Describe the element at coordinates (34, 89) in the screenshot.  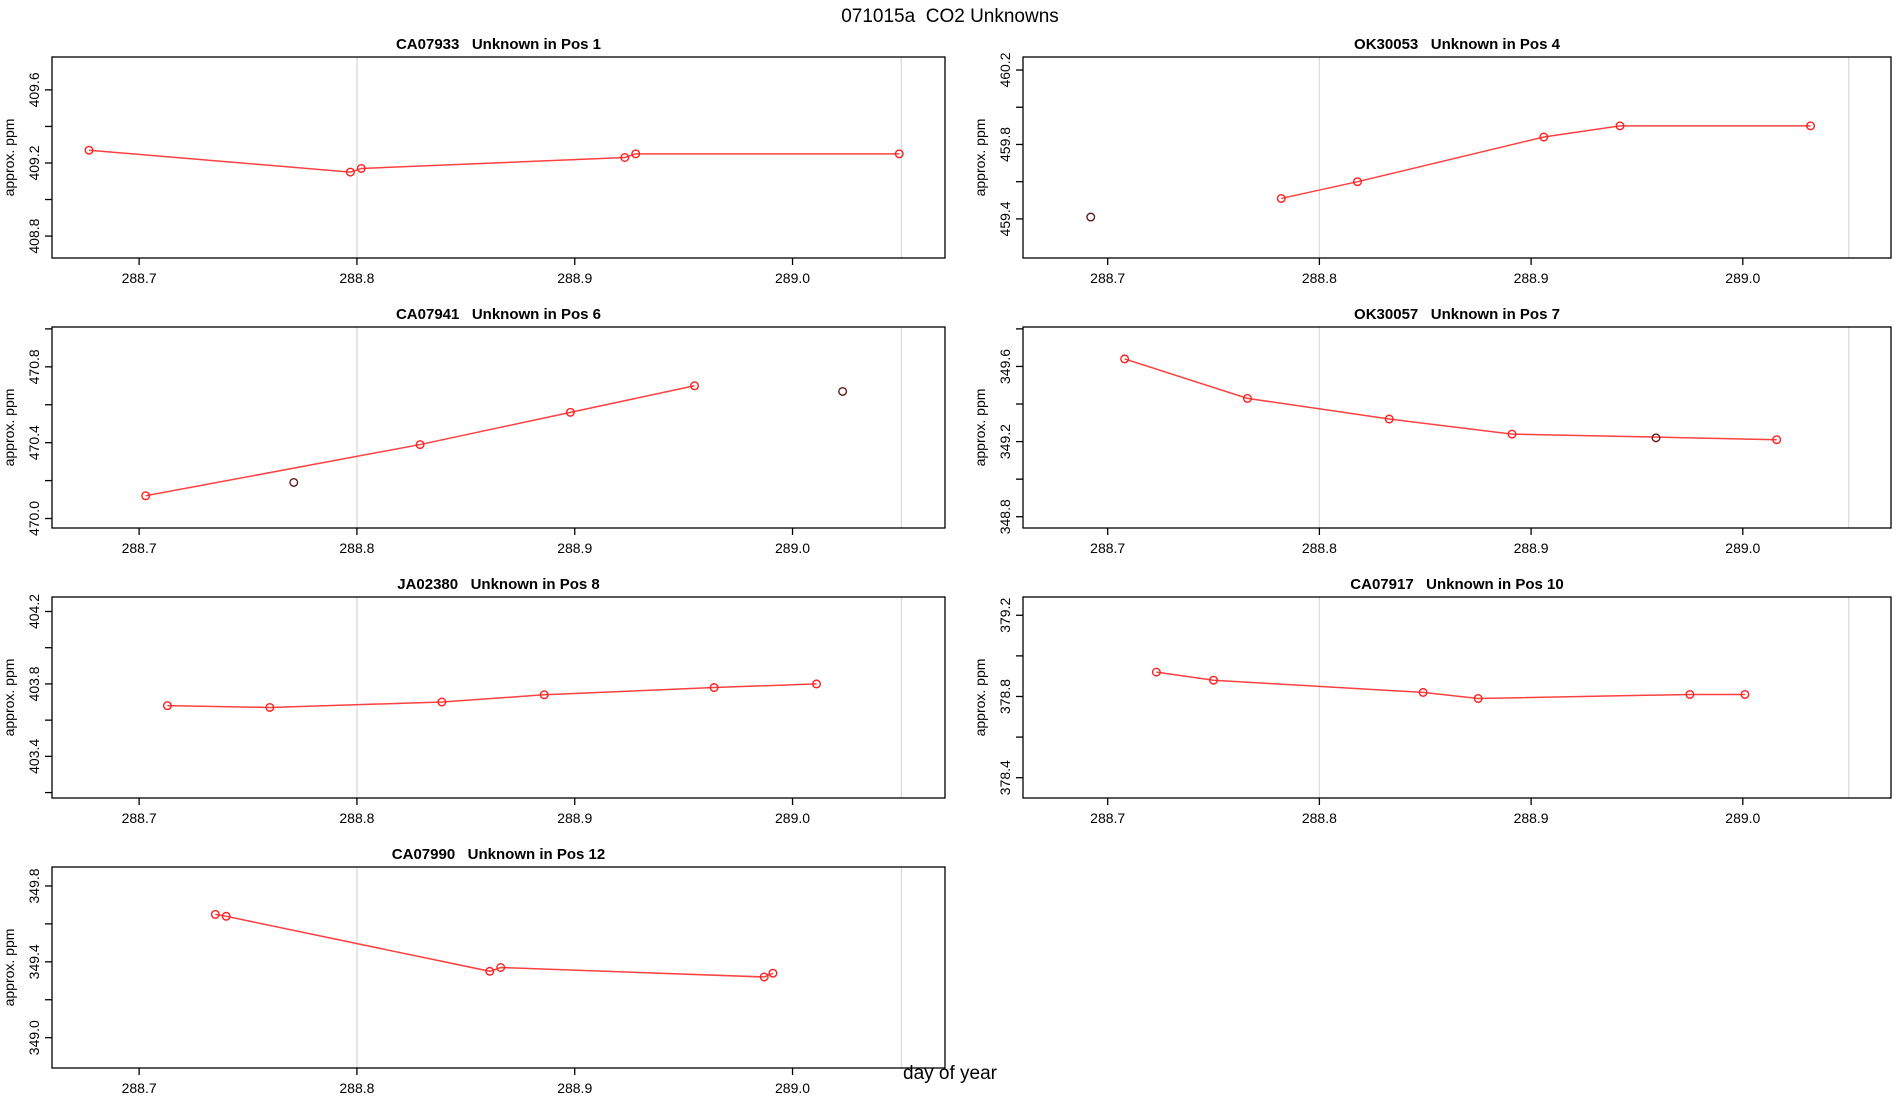
I see `y-tick-label: 409.6` at that location.